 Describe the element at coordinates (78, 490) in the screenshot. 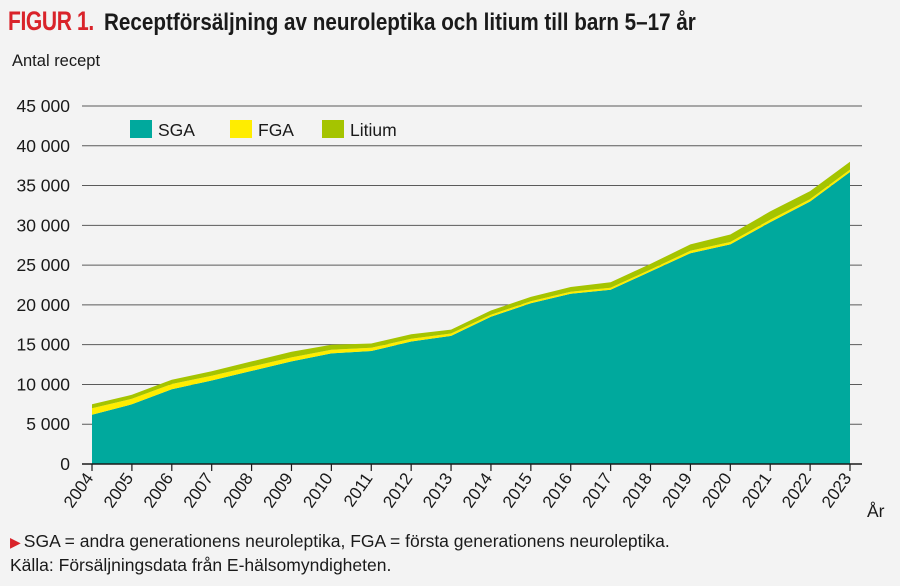

I see `x-tick-label: 2004` at that location.